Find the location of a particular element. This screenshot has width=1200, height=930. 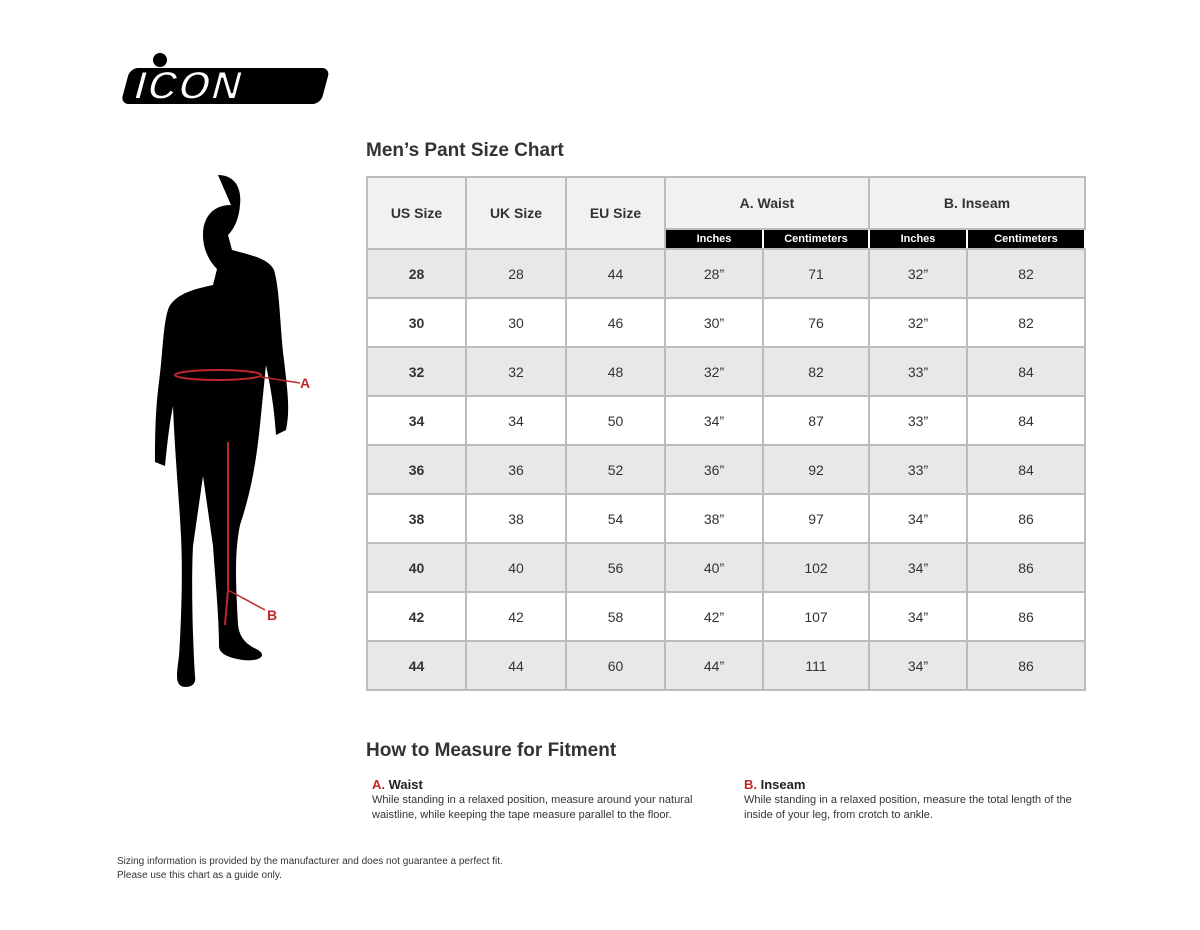

cell-us-size: 40 is located at coordinates (416, 567).